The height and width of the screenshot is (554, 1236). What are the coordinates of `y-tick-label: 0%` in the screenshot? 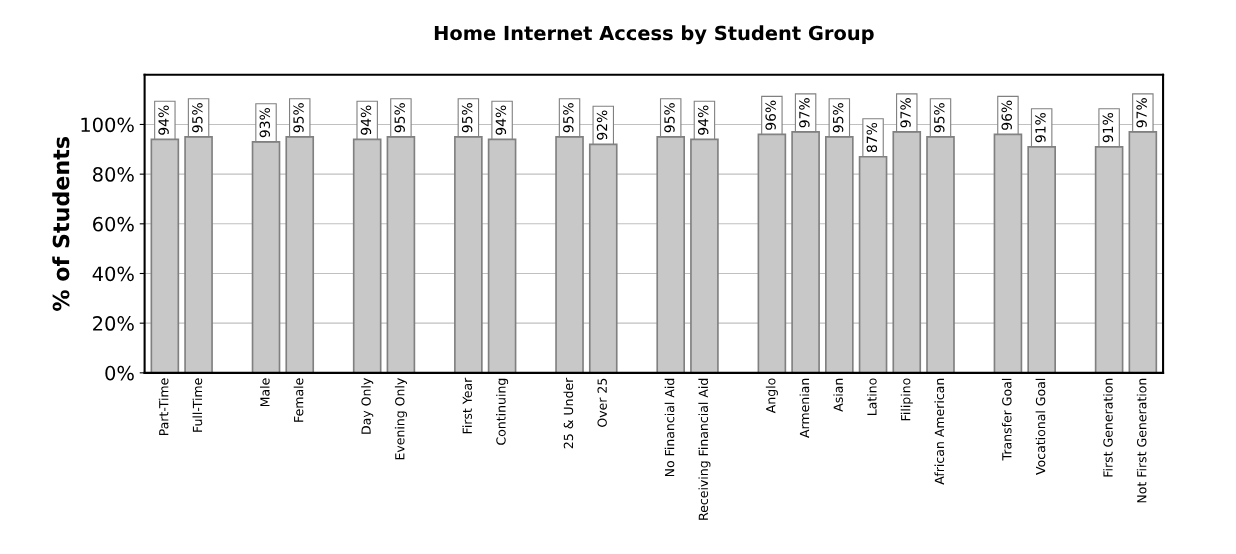 It's located at (119, 373).